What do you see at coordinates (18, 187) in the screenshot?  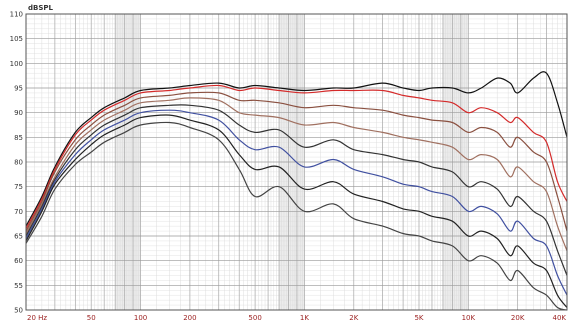 I see `y-tick-label: 75` at bounding box center [18, 187].